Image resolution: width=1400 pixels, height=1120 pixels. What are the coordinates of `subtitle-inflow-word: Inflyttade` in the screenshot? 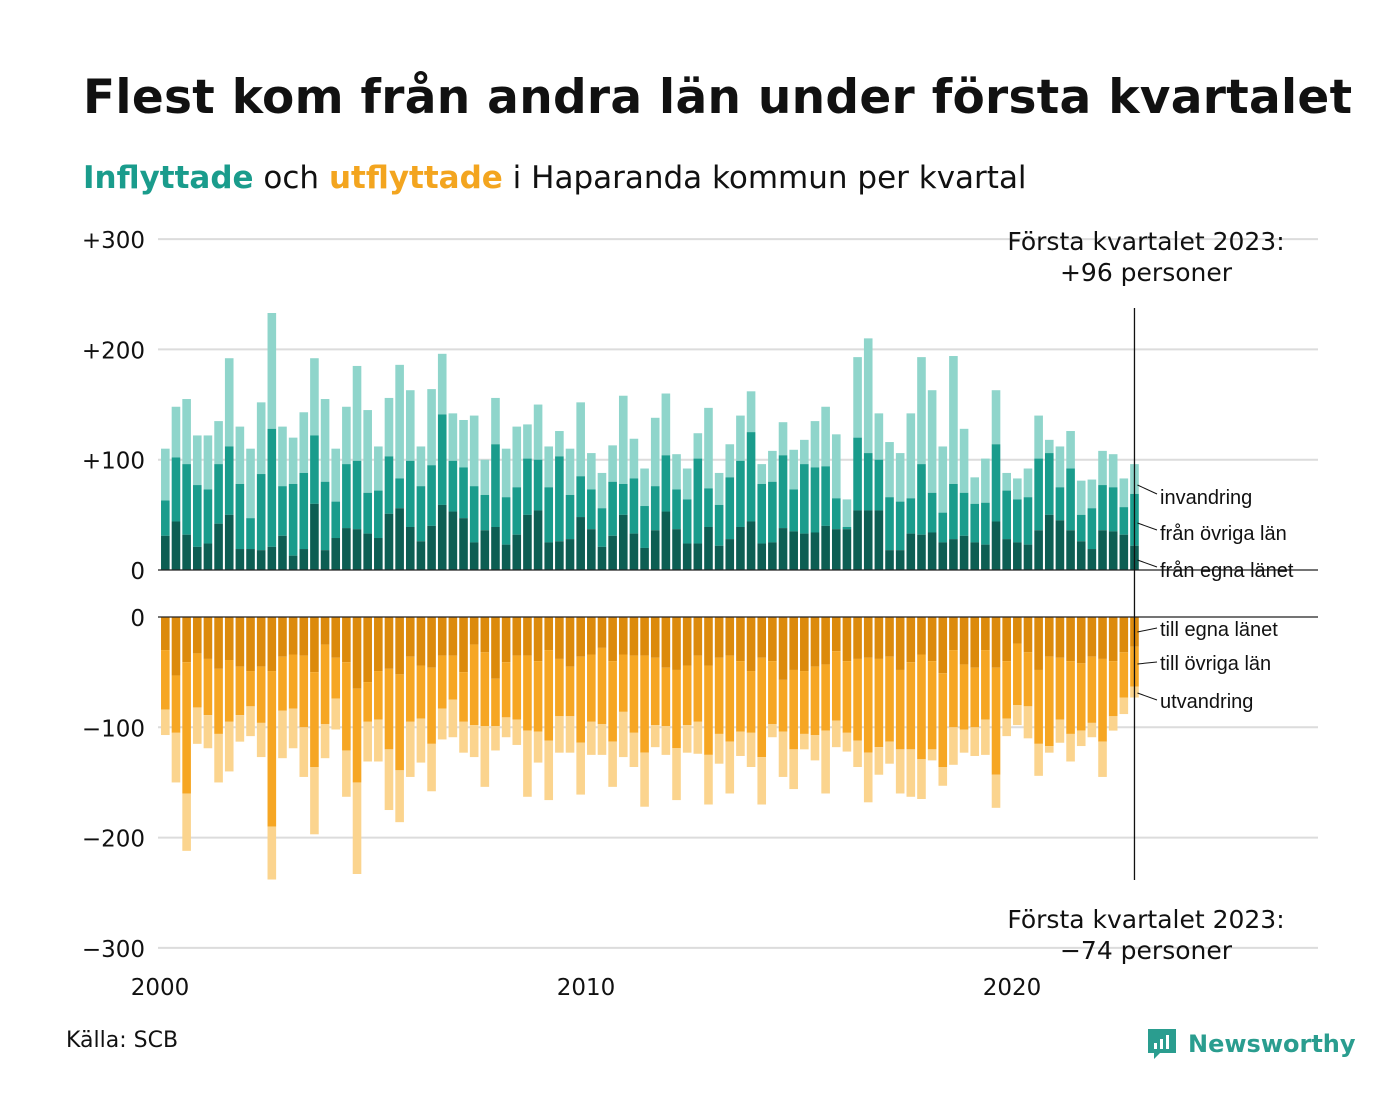 It's located at (168, 178).